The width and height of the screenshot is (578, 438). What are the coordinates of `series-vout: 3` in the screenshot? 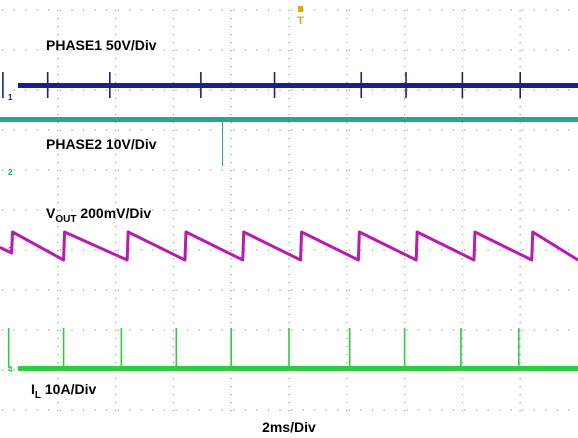 It's located at (289, 246).